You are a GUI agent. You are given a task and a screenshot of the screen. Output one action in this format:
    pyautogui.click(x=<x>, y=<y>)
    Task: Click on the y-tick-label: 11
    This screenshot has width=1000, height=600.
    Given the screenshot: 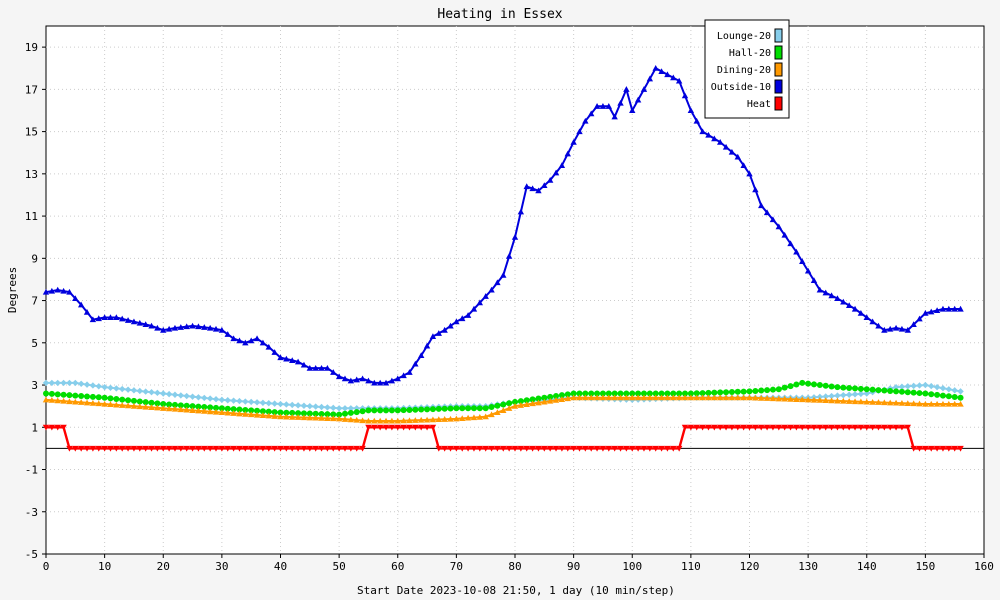 What is the action you would take?
    pyautogui.click(x=31, y=216)
    